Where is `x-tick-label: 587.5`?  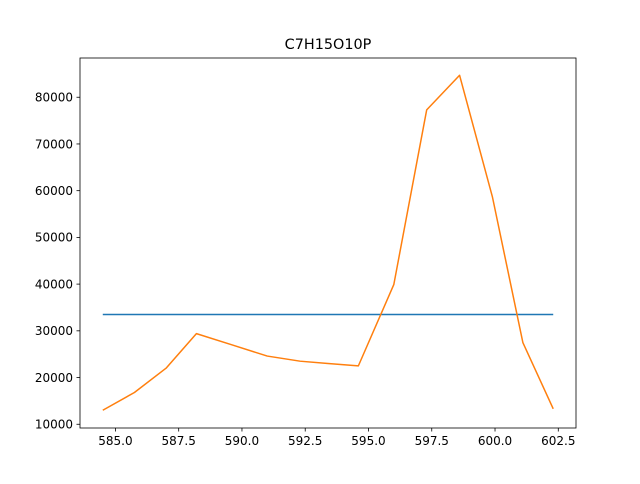
x-tick-label: 587.5 is located at coordinates (179, 441).